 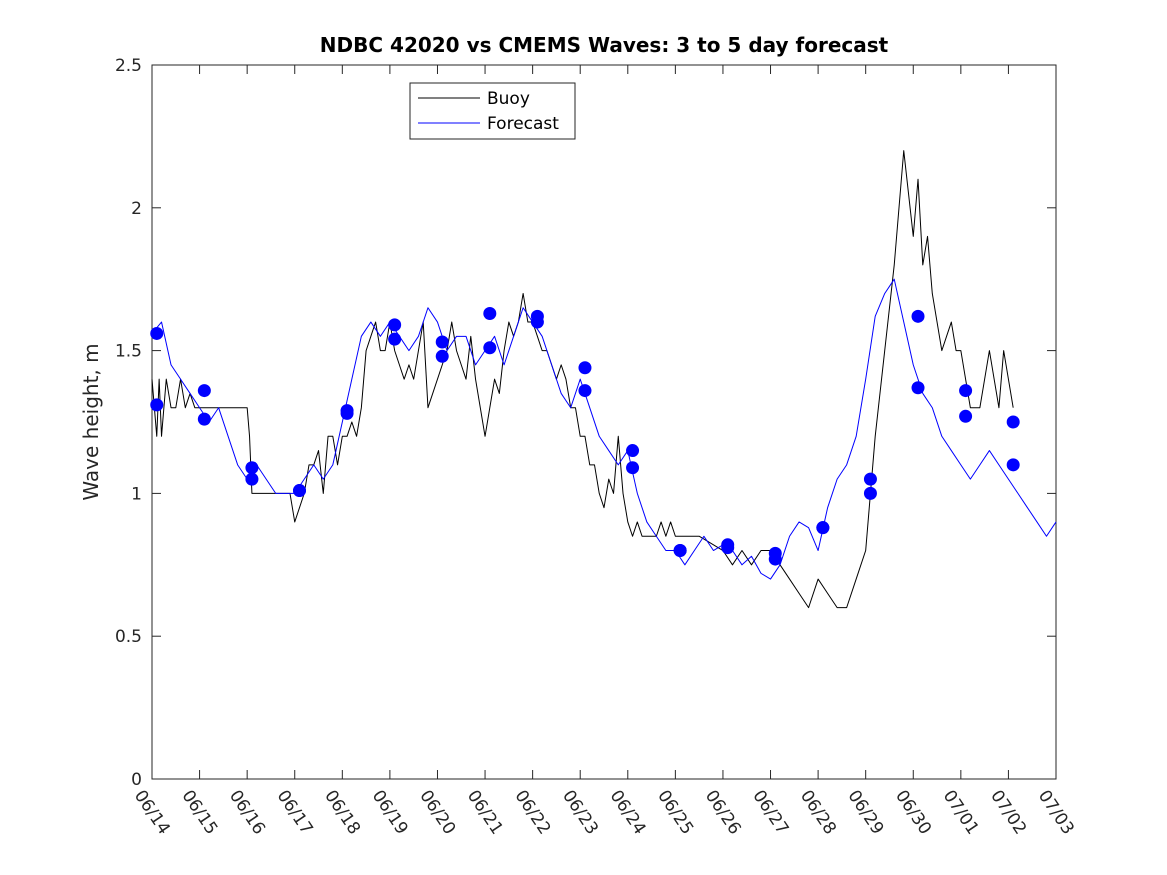 What do you see at coordinates (523, 124) in the screenshot?
I see `legend-label-forecast: Forecast` at bounding box center [523, 124].